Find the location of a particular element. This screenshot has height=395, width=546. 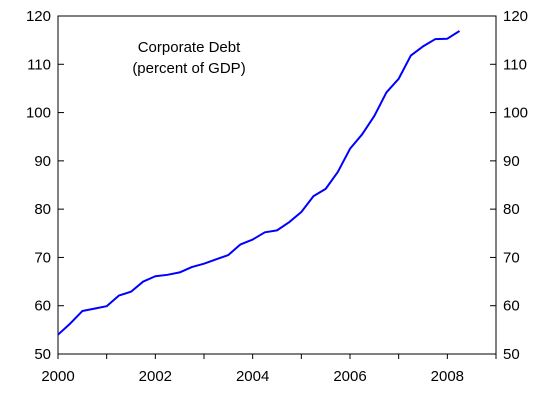

x-tick-label: 2008 is located at coordinates (447, 376).